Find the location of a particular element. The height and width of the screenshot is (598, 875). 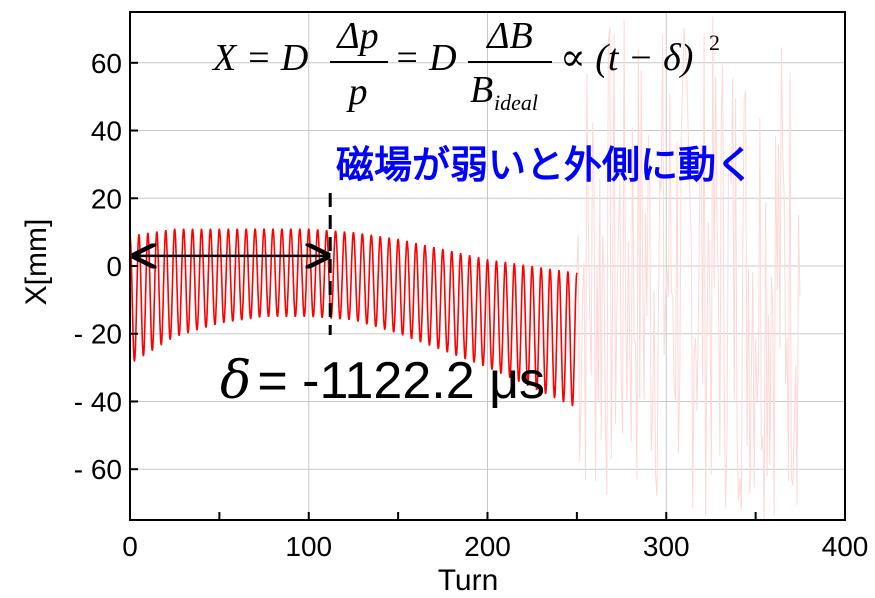

formula-annotation: X = D Δp p = D ΔB B ideal ∝ (t − δ) 2 is located at coordinates (465, 65).